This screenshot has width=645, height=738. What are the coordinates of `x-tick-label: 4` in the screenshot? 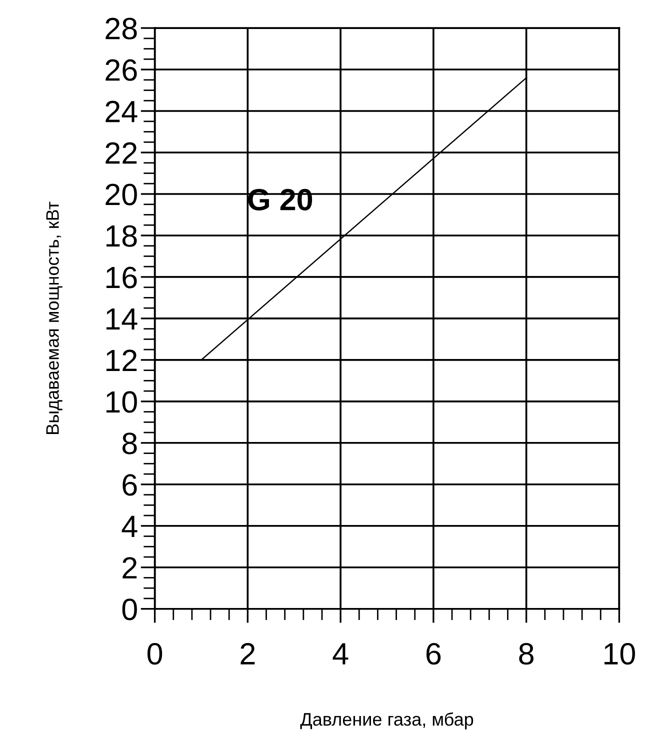 It's located at (340, 653).